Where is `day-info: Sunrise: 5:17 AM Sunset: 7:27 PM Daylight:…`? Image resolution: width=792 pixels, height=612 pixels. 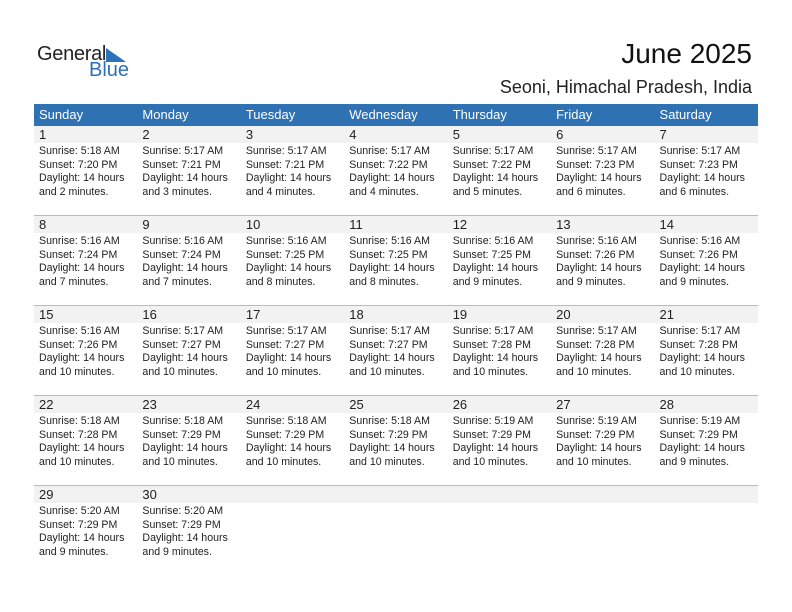
day-info: Sunrise: 5:17 AM Sunset: 7:27 PM Daylight:… is located at coordinates (188, 351).